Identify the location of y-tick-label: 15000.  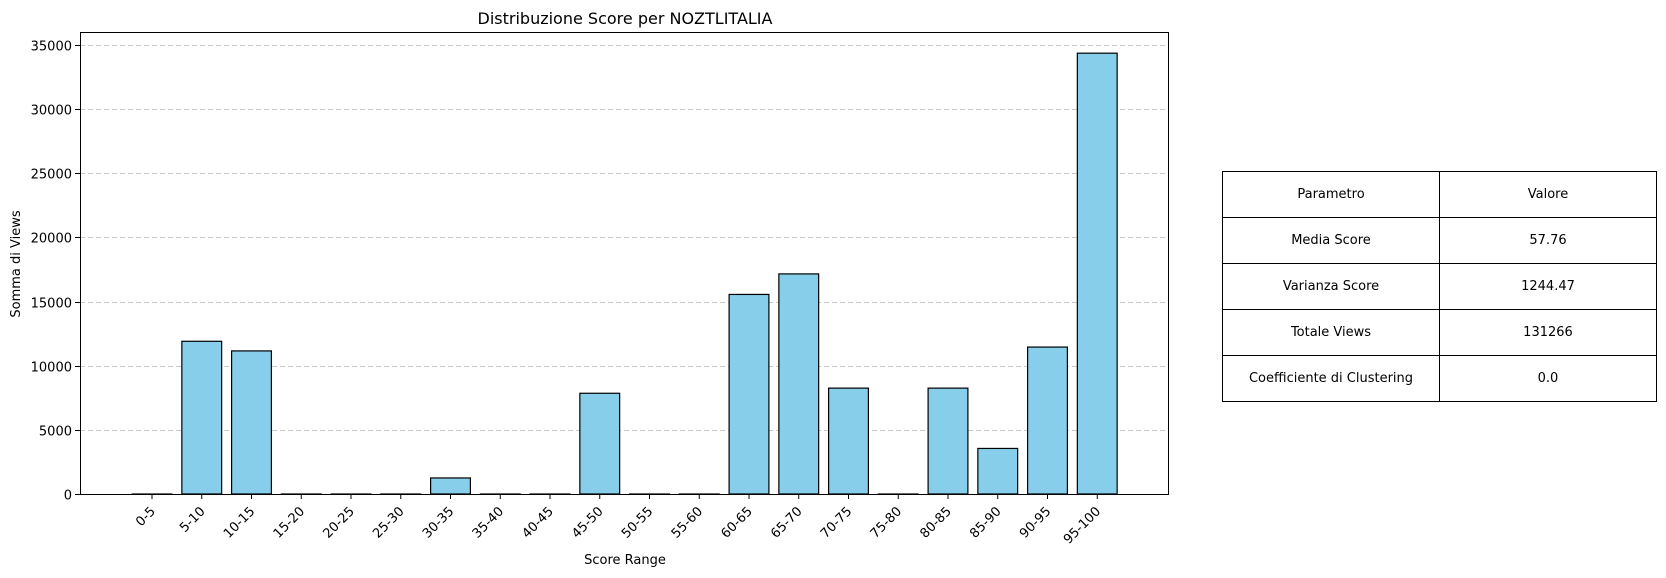
(51, 304).